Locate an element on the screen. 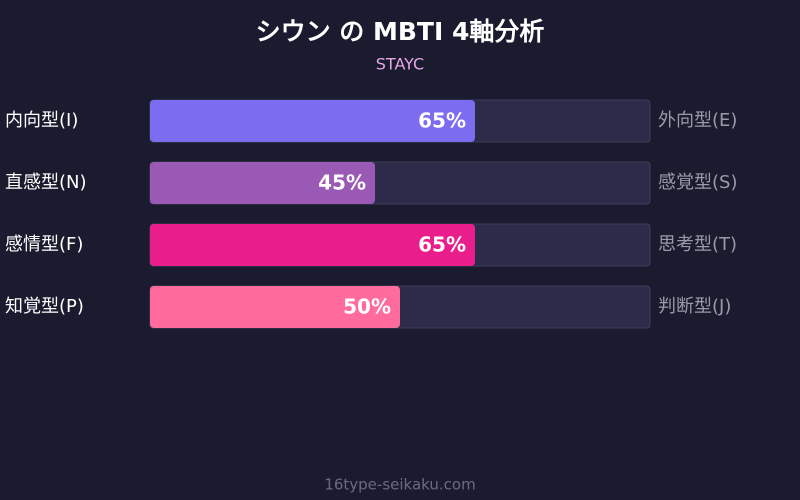 The image size is (800, 500). left-label: 感情型(F) is located at coordinates (44, 244).